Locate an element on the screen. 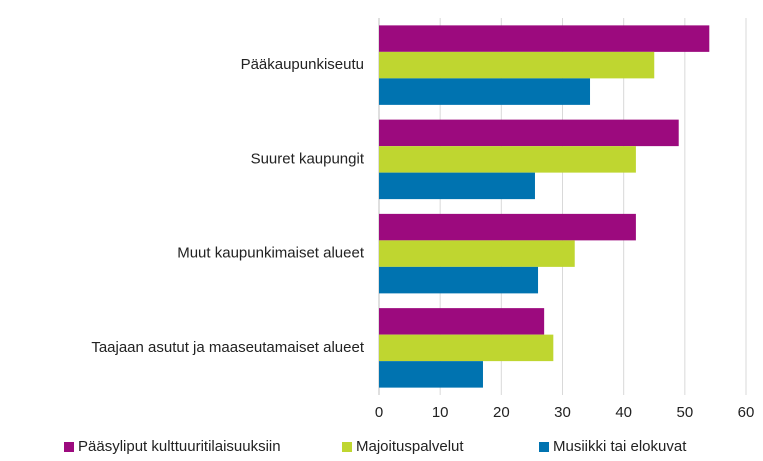  legend-label: Majoituspalvelut is located at coordinates (410, 446).